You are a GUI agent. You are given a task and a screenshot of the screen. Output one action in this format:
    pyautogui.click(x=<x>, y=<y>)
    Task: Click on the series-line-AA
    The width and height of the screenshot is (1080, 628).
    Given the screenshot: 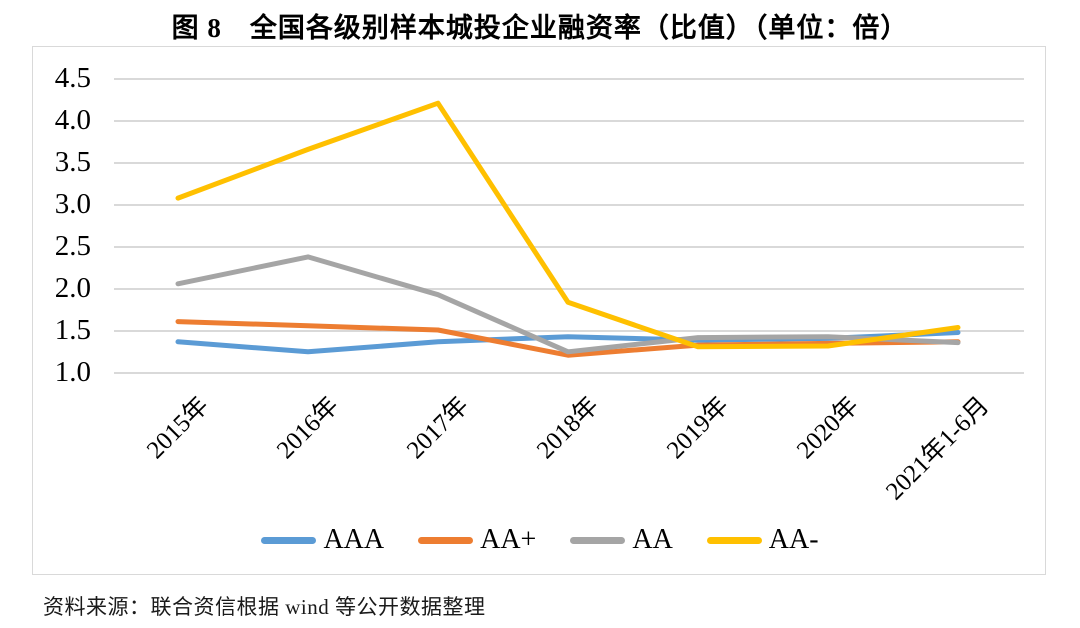 What is the action you would take?
    pyautogui.click(x=568, y=304)
    